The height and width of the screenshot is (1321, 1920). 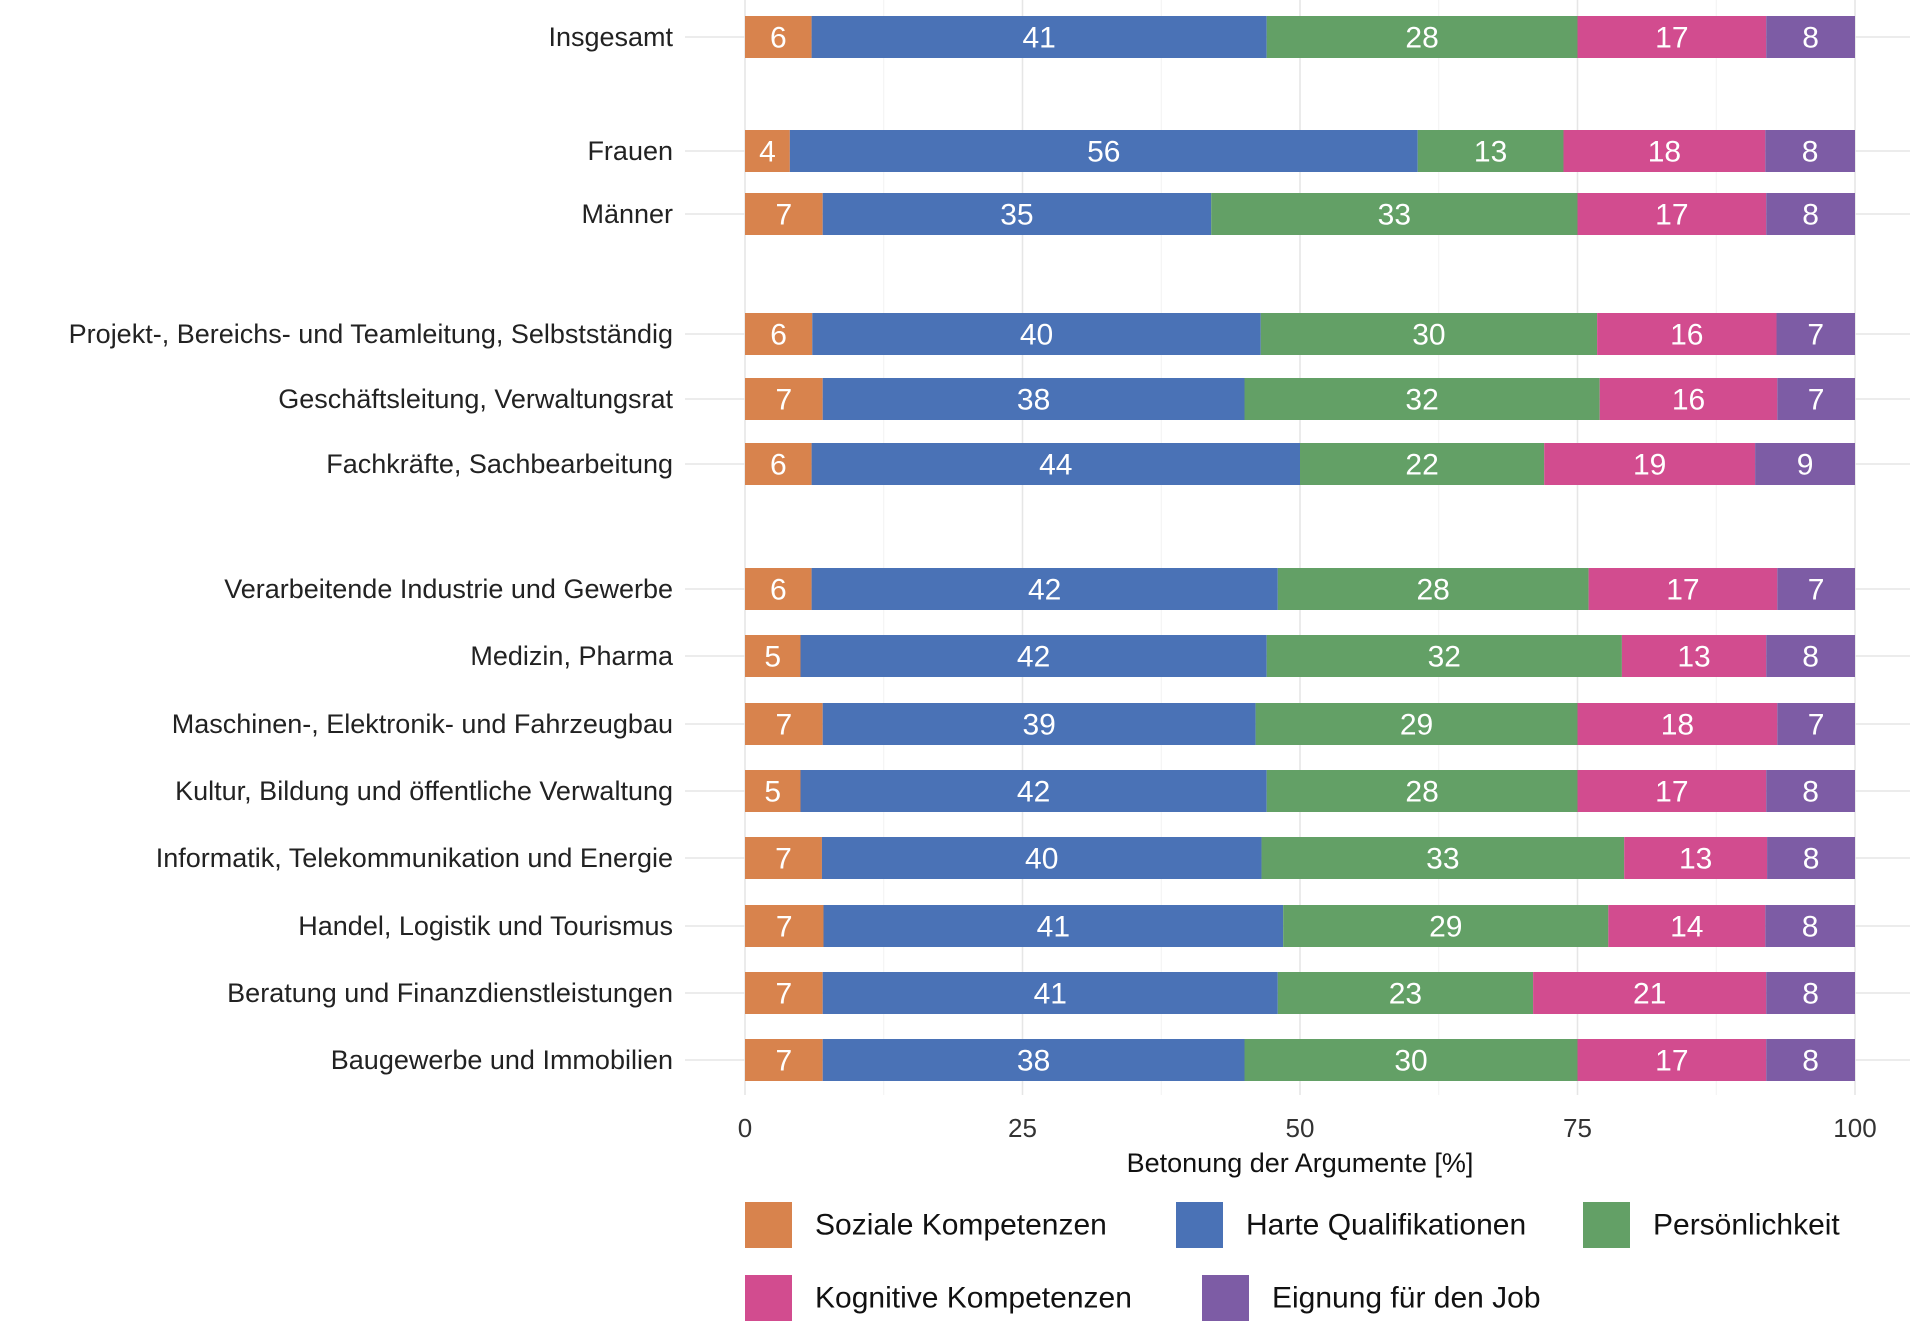 What do you see at coordinates (1746, 1225) in the screenshot?
I see `legend-label: Persönlichkeit` at bounding box center [1746, 1225].